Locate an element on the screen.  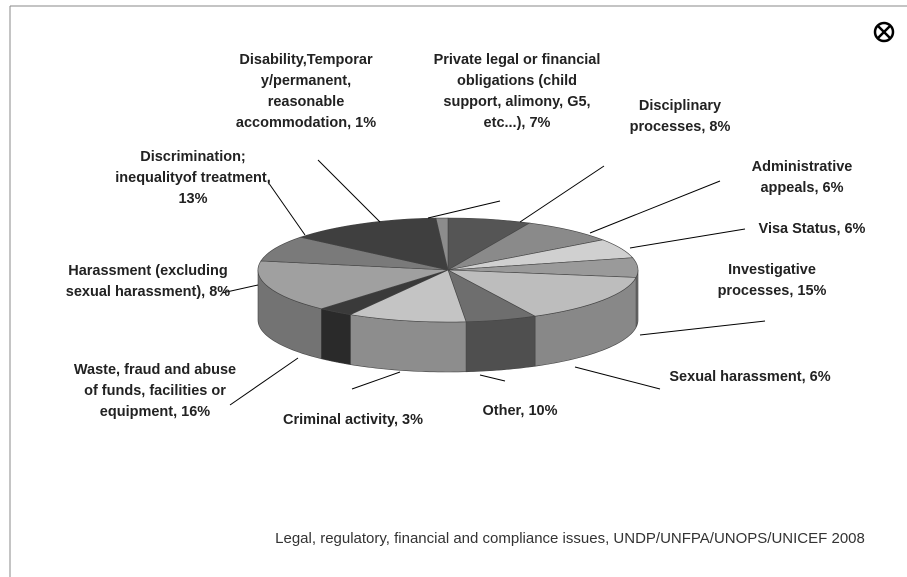
close-circle is located at coordinates (884, 32).